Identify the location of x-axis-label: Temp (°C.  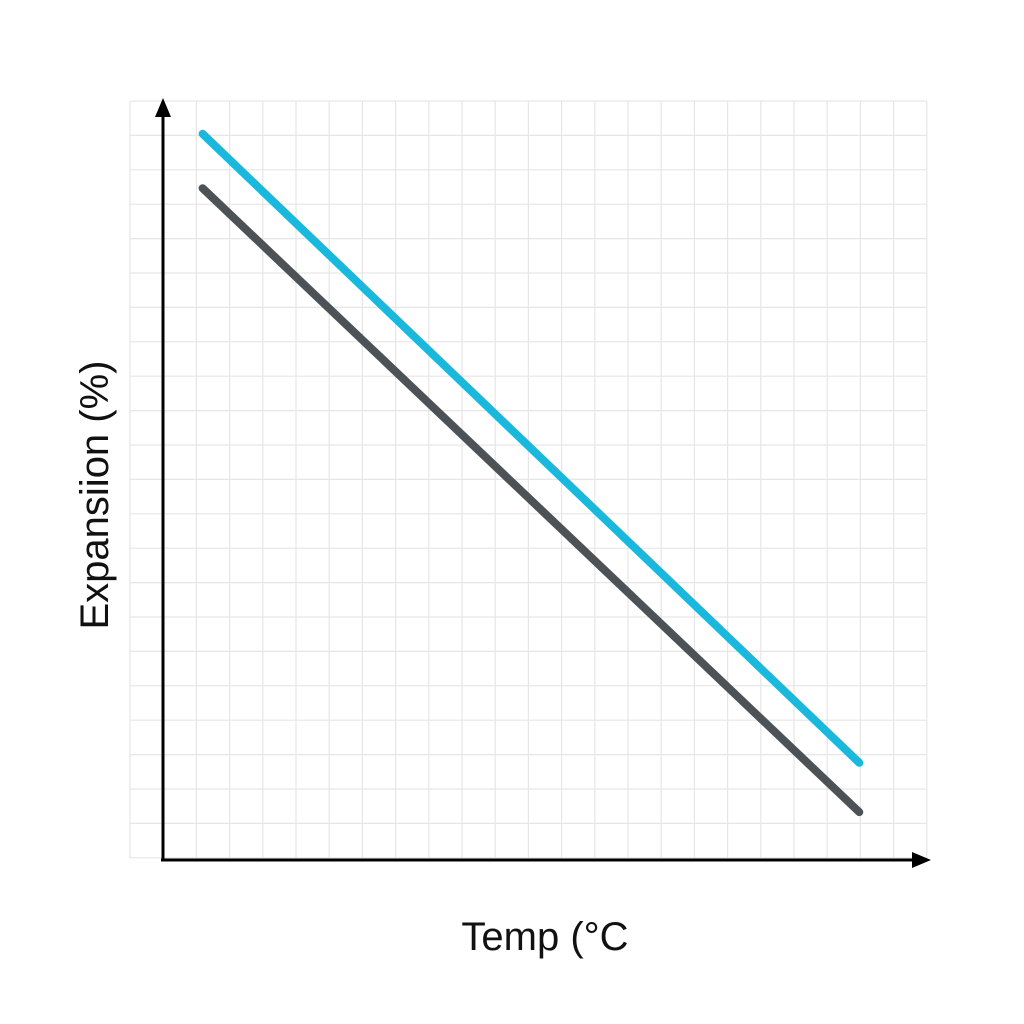
(544, 937).